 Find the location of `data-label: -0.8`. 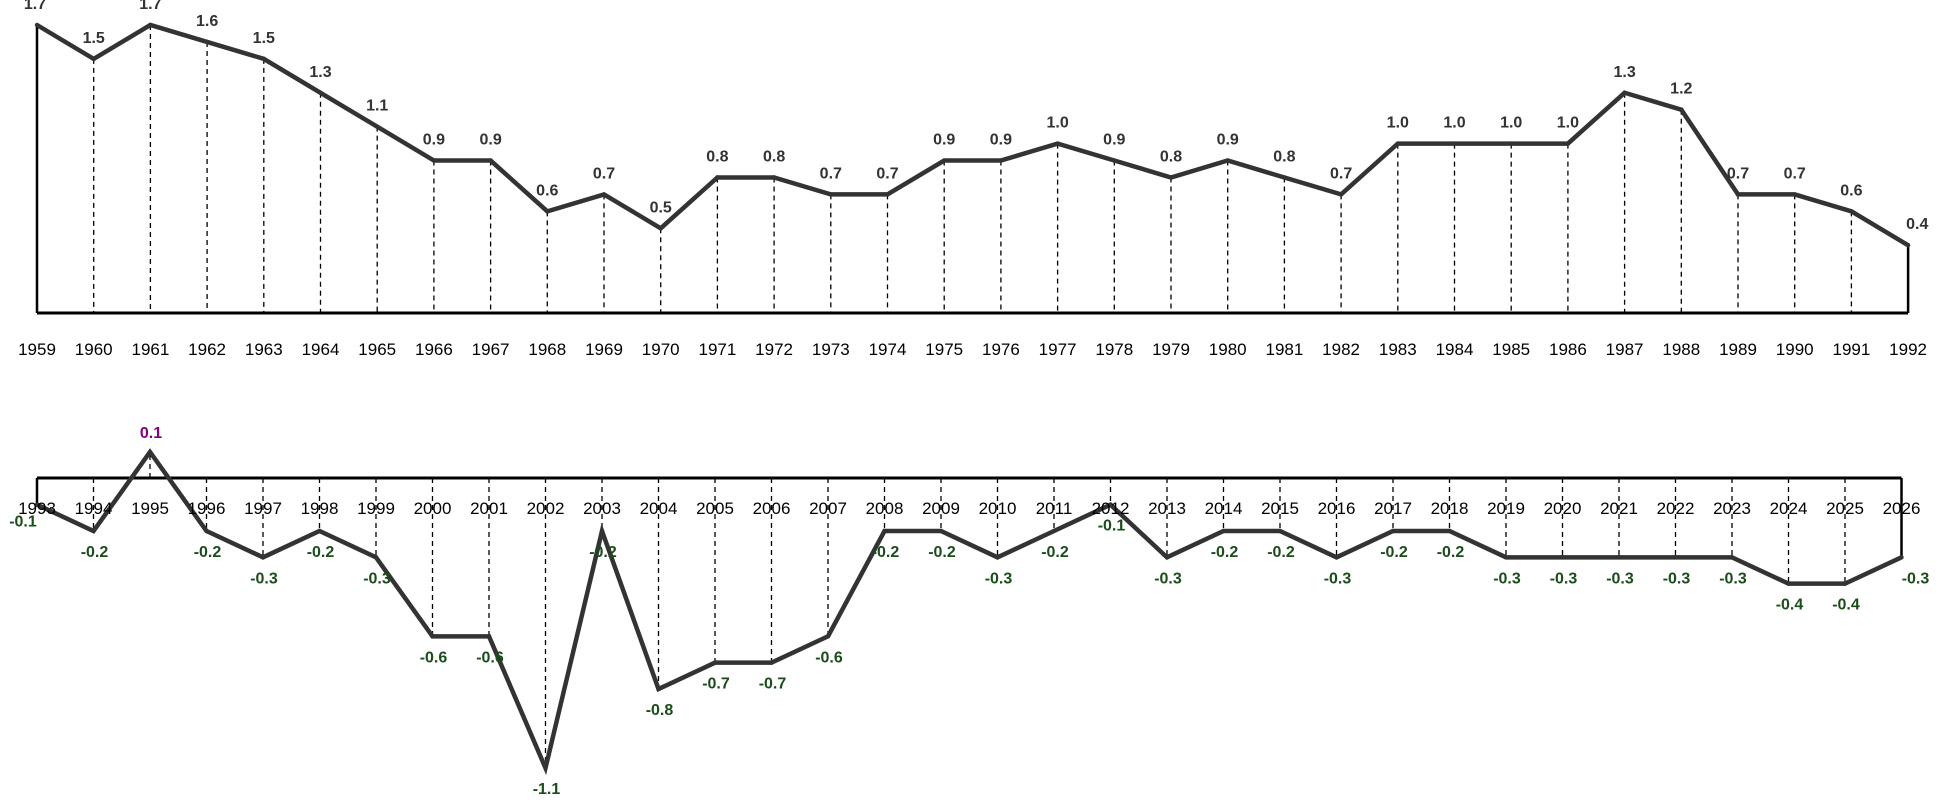

data-label: -0.8 is located at coordinates (660, 710).